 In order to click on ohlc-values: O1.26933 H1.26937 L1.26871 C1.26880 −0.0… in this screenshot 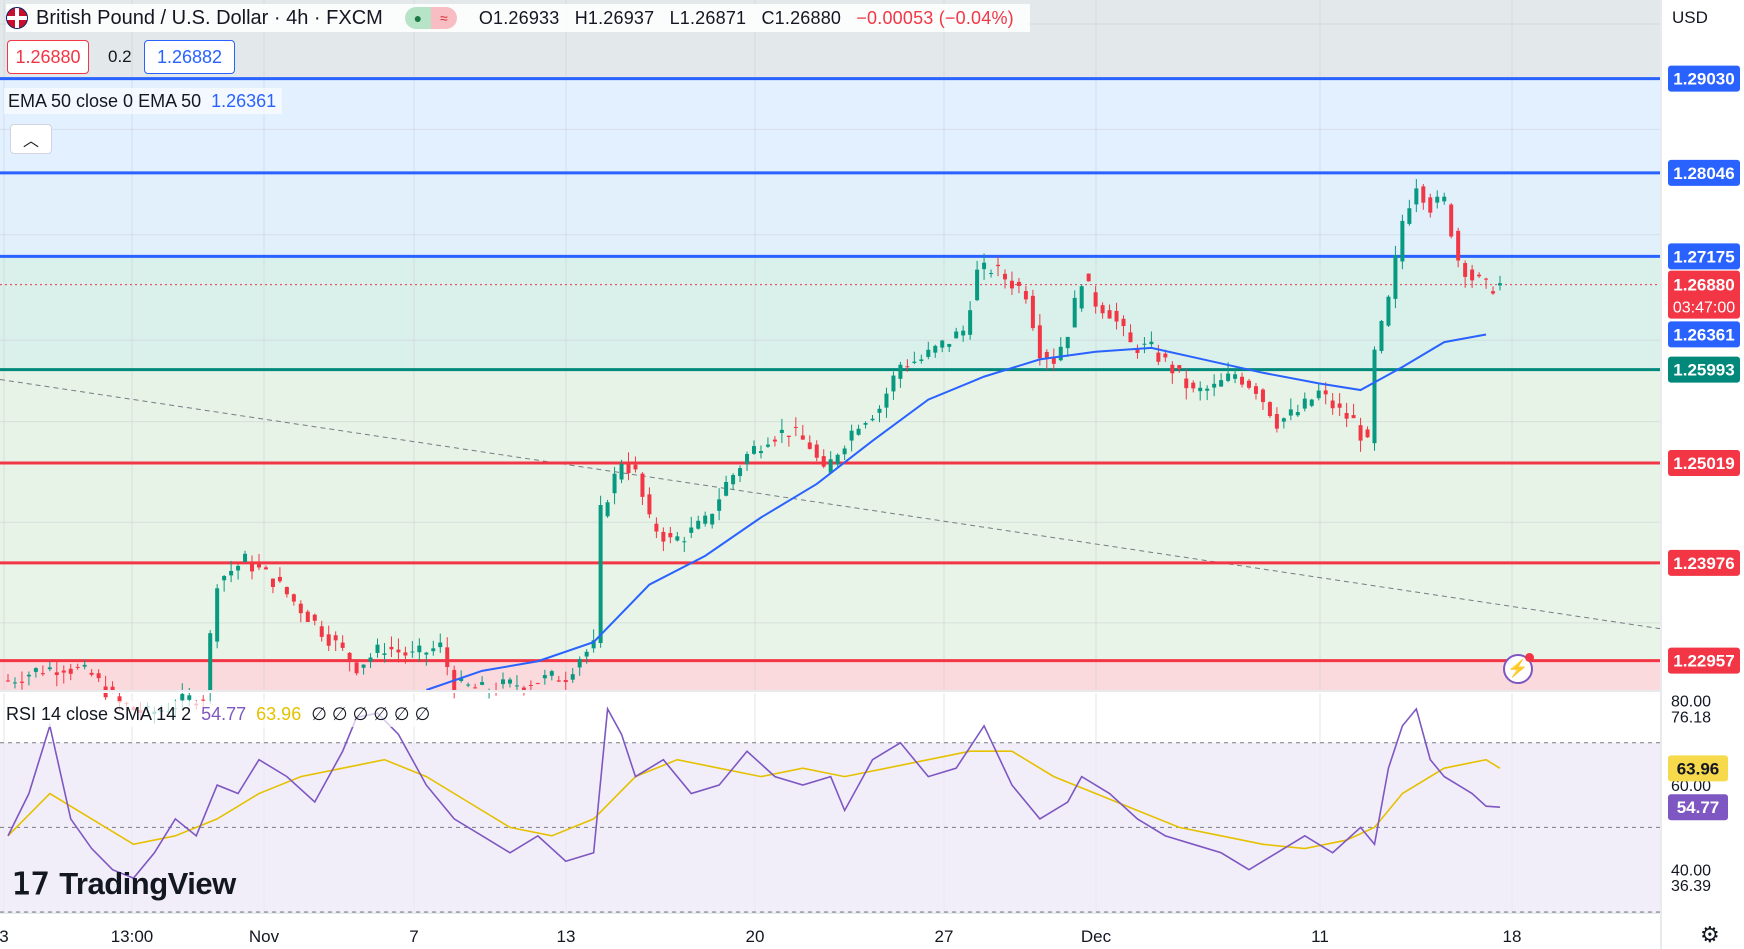, I will do `click(751, 18)`.